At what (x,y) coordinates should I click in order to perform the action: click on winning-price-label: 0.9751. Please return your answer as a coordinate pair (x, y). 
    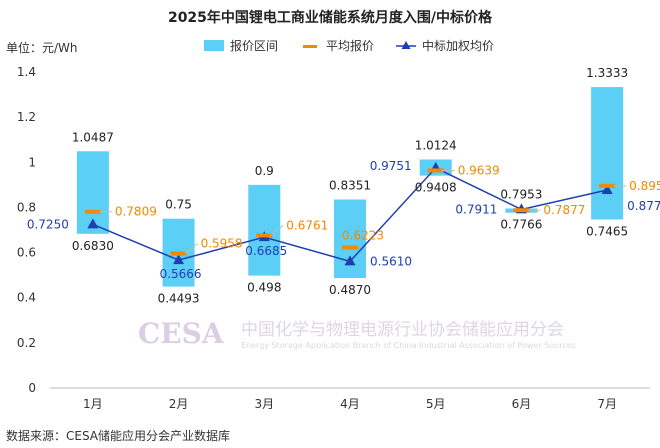
    Looking at the image, I should click on (391, 166).